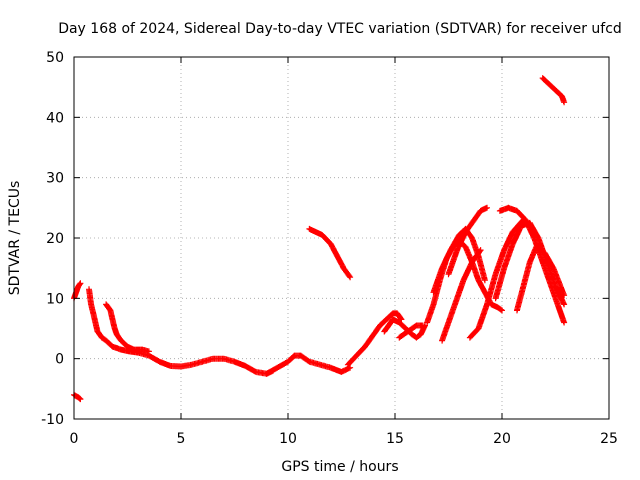 The image size is (640, 480). What do you see at coordinates (395, 439) in the screenshot?
I see `x-tick-label: 15` at bounding box center [395, 439].